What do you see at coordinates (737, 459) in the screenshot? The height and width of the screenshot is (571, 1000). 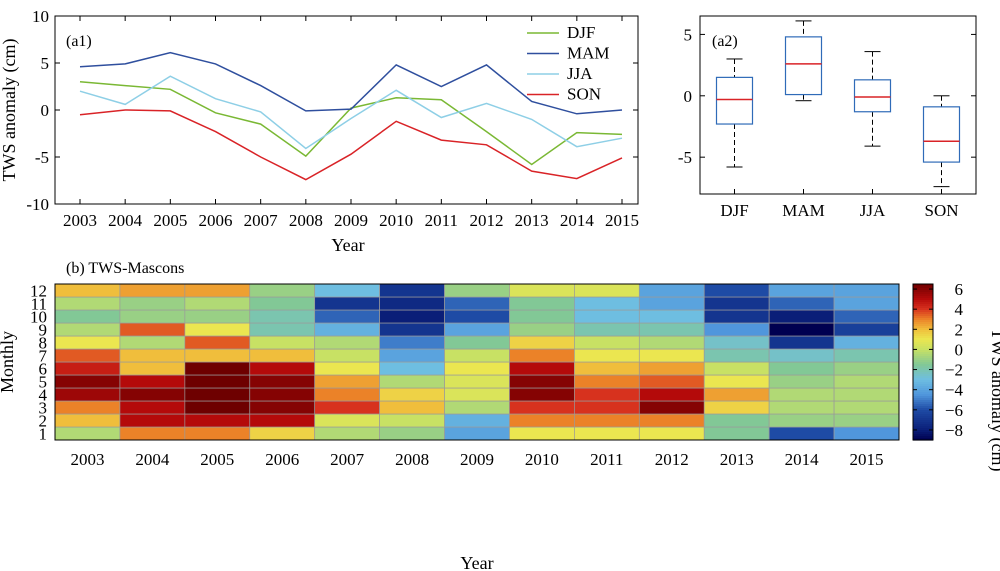 I see `b-x-tick-label: 2013` at bounding box center [737, 459].